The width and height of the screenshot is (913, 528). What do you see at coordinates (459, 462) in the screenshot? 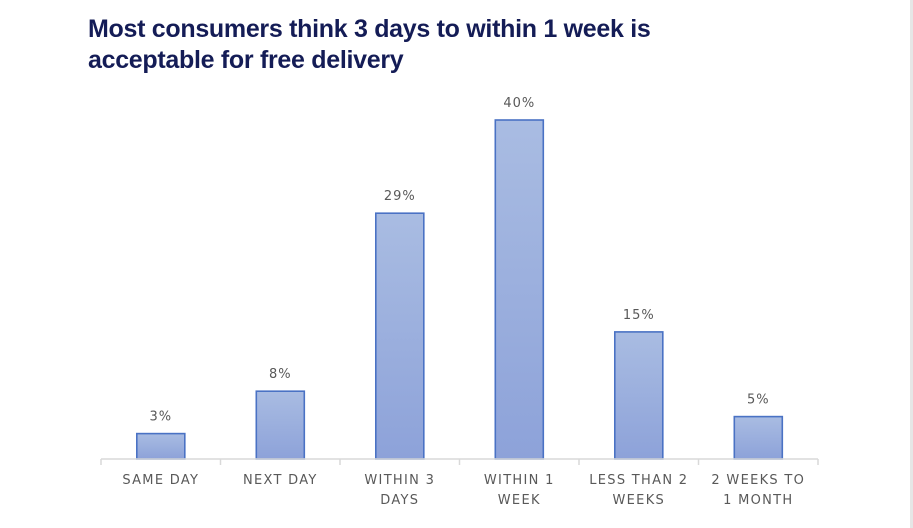
I see `x-axis-ticks` at bounding box center [459, 462].